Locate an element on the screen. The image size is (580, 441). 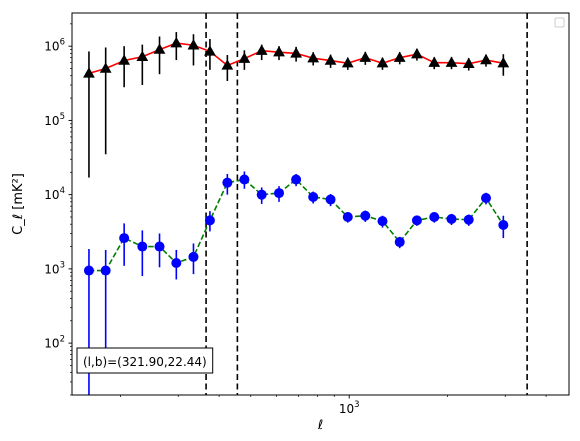
annotation-box is located at coordinates (145, 360).